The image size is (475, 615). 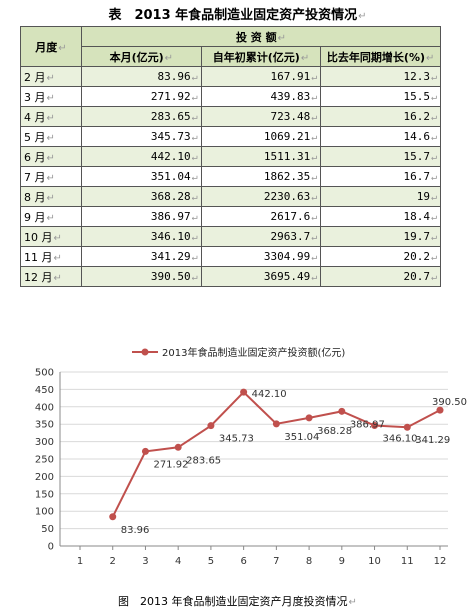 What do you see at coordinates (237, 15) in the screenshot?
I see `table-title: 表 2013 年食品制造业固定资产投资情况↵` at bounding box center [237, 15].